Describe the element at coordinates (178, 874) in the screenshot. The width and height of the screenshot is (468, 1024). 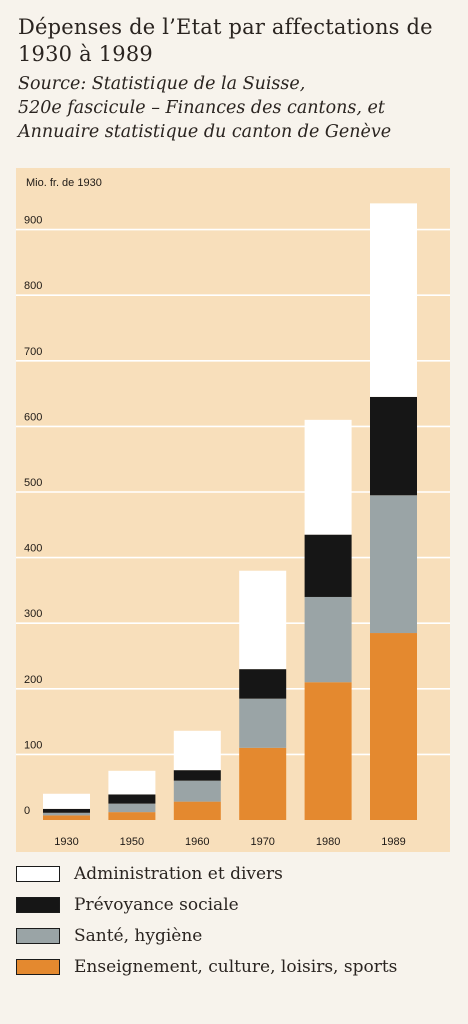
I see `legend-label-administration: Administration et divers` at that location.